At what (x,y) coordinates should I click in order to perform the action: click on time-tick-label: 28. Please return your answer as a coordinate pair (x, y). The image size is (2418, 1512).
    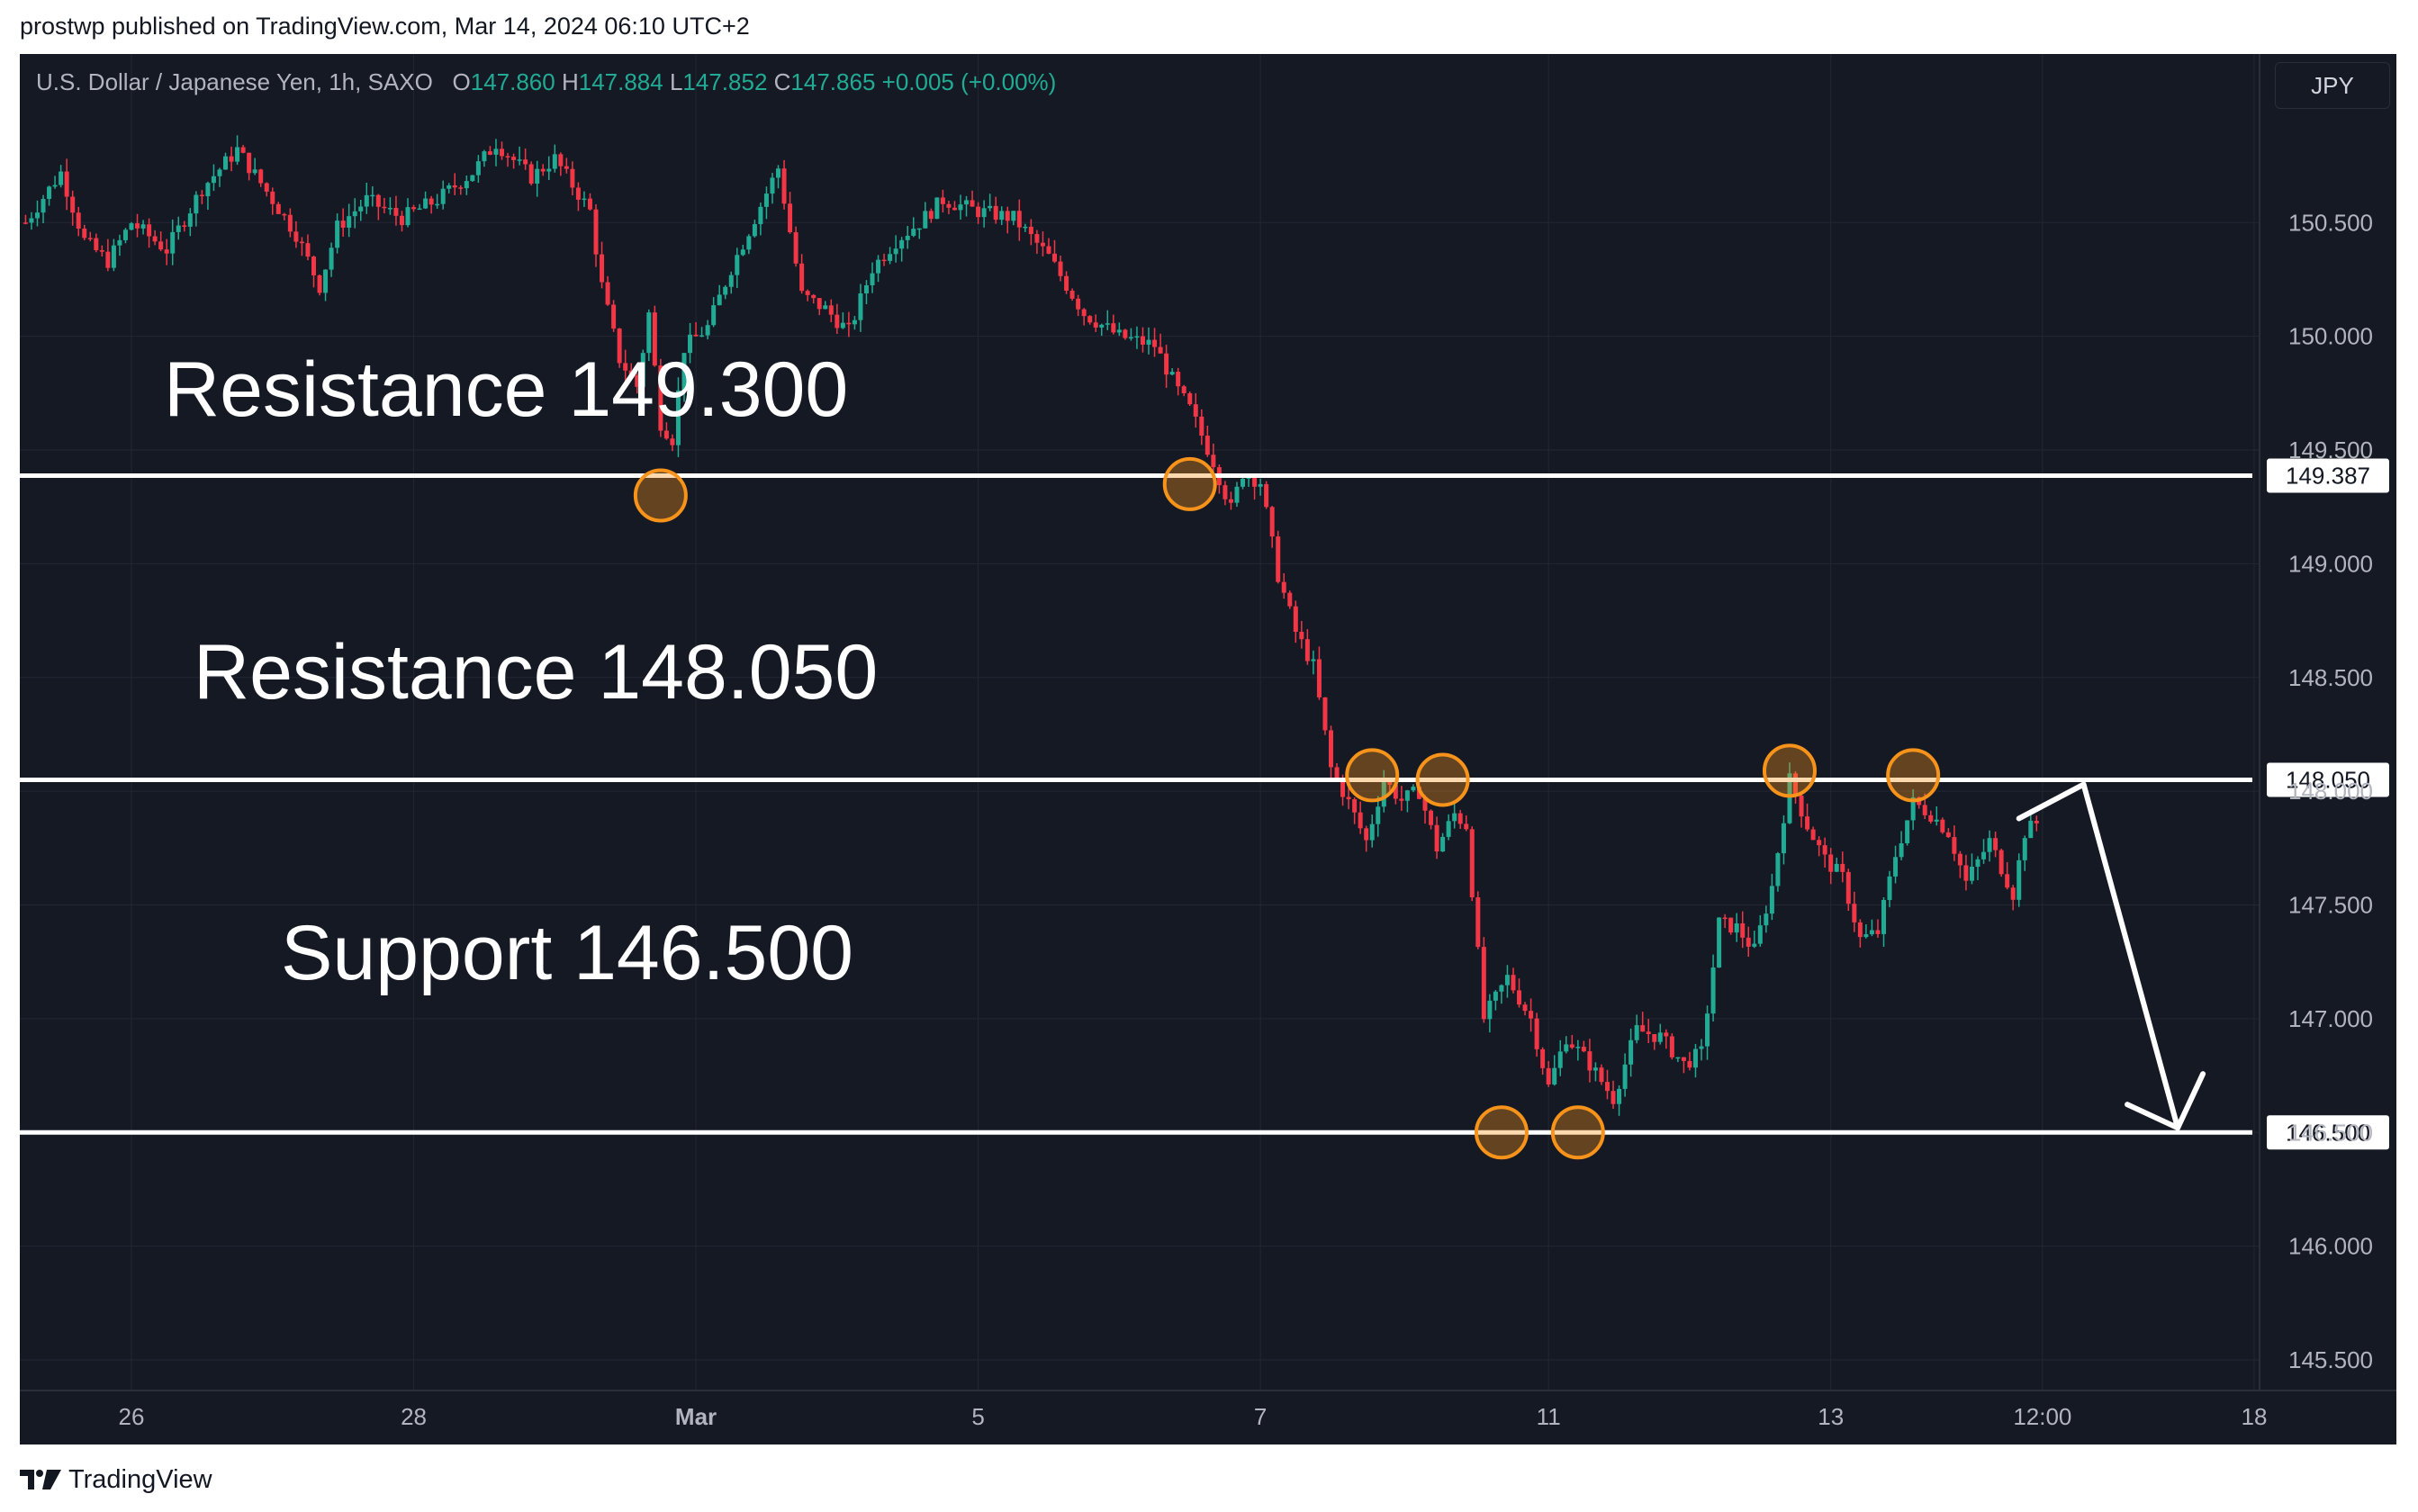
    Looking at the image, I should click on (414, 1416).